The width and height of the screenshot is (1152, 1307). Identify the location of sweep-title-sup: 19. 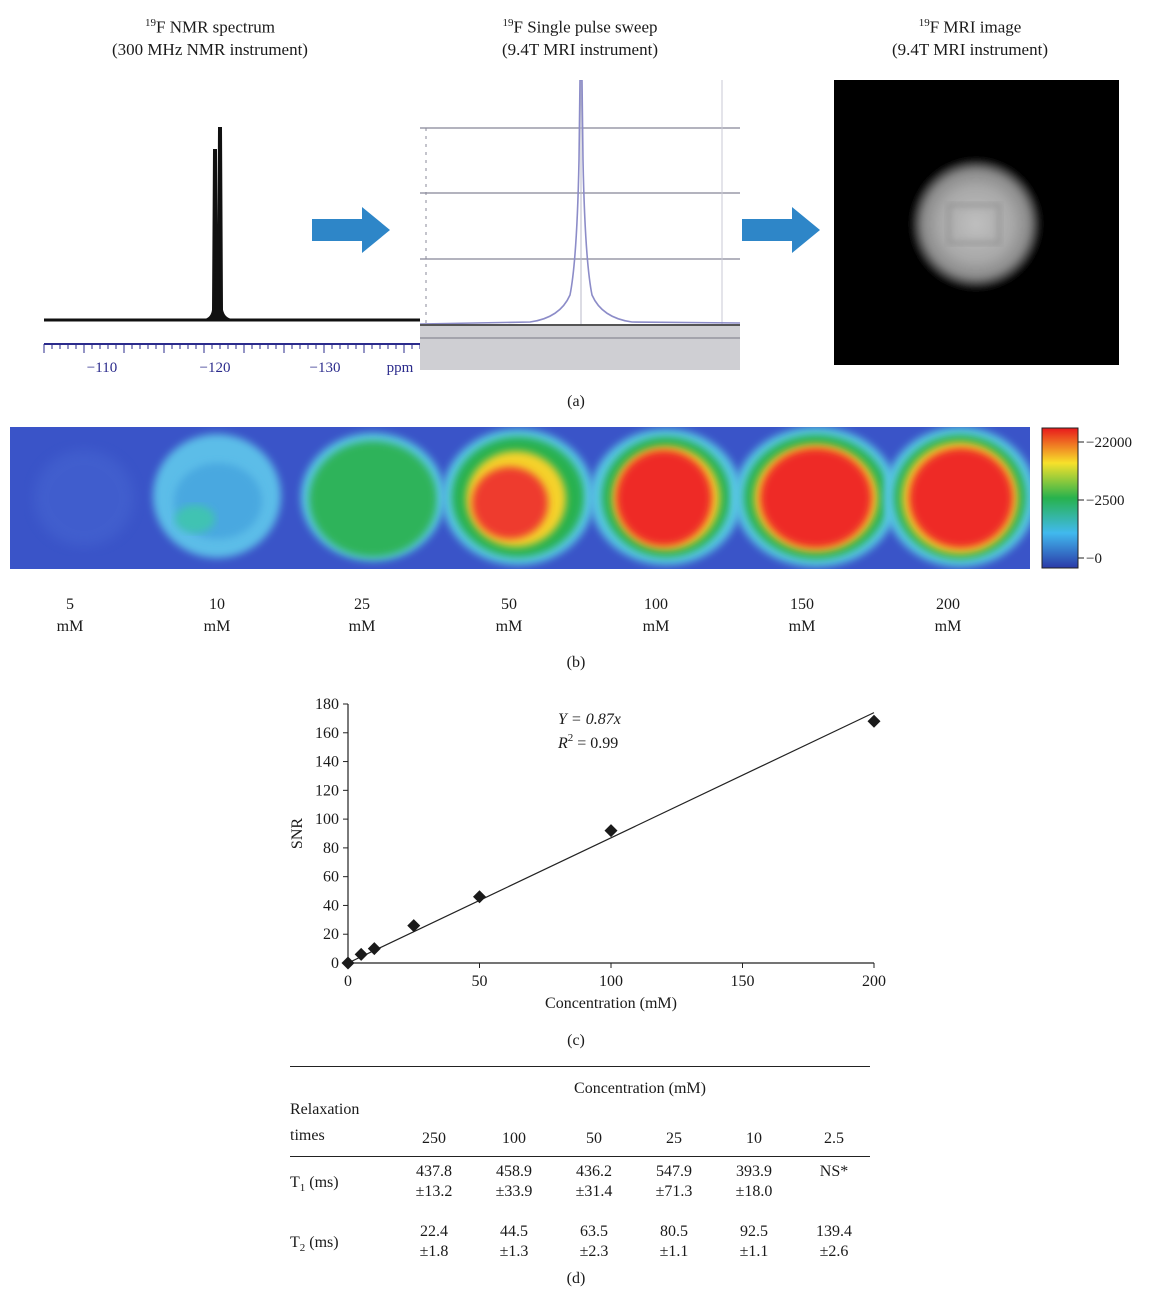
(508, 23).